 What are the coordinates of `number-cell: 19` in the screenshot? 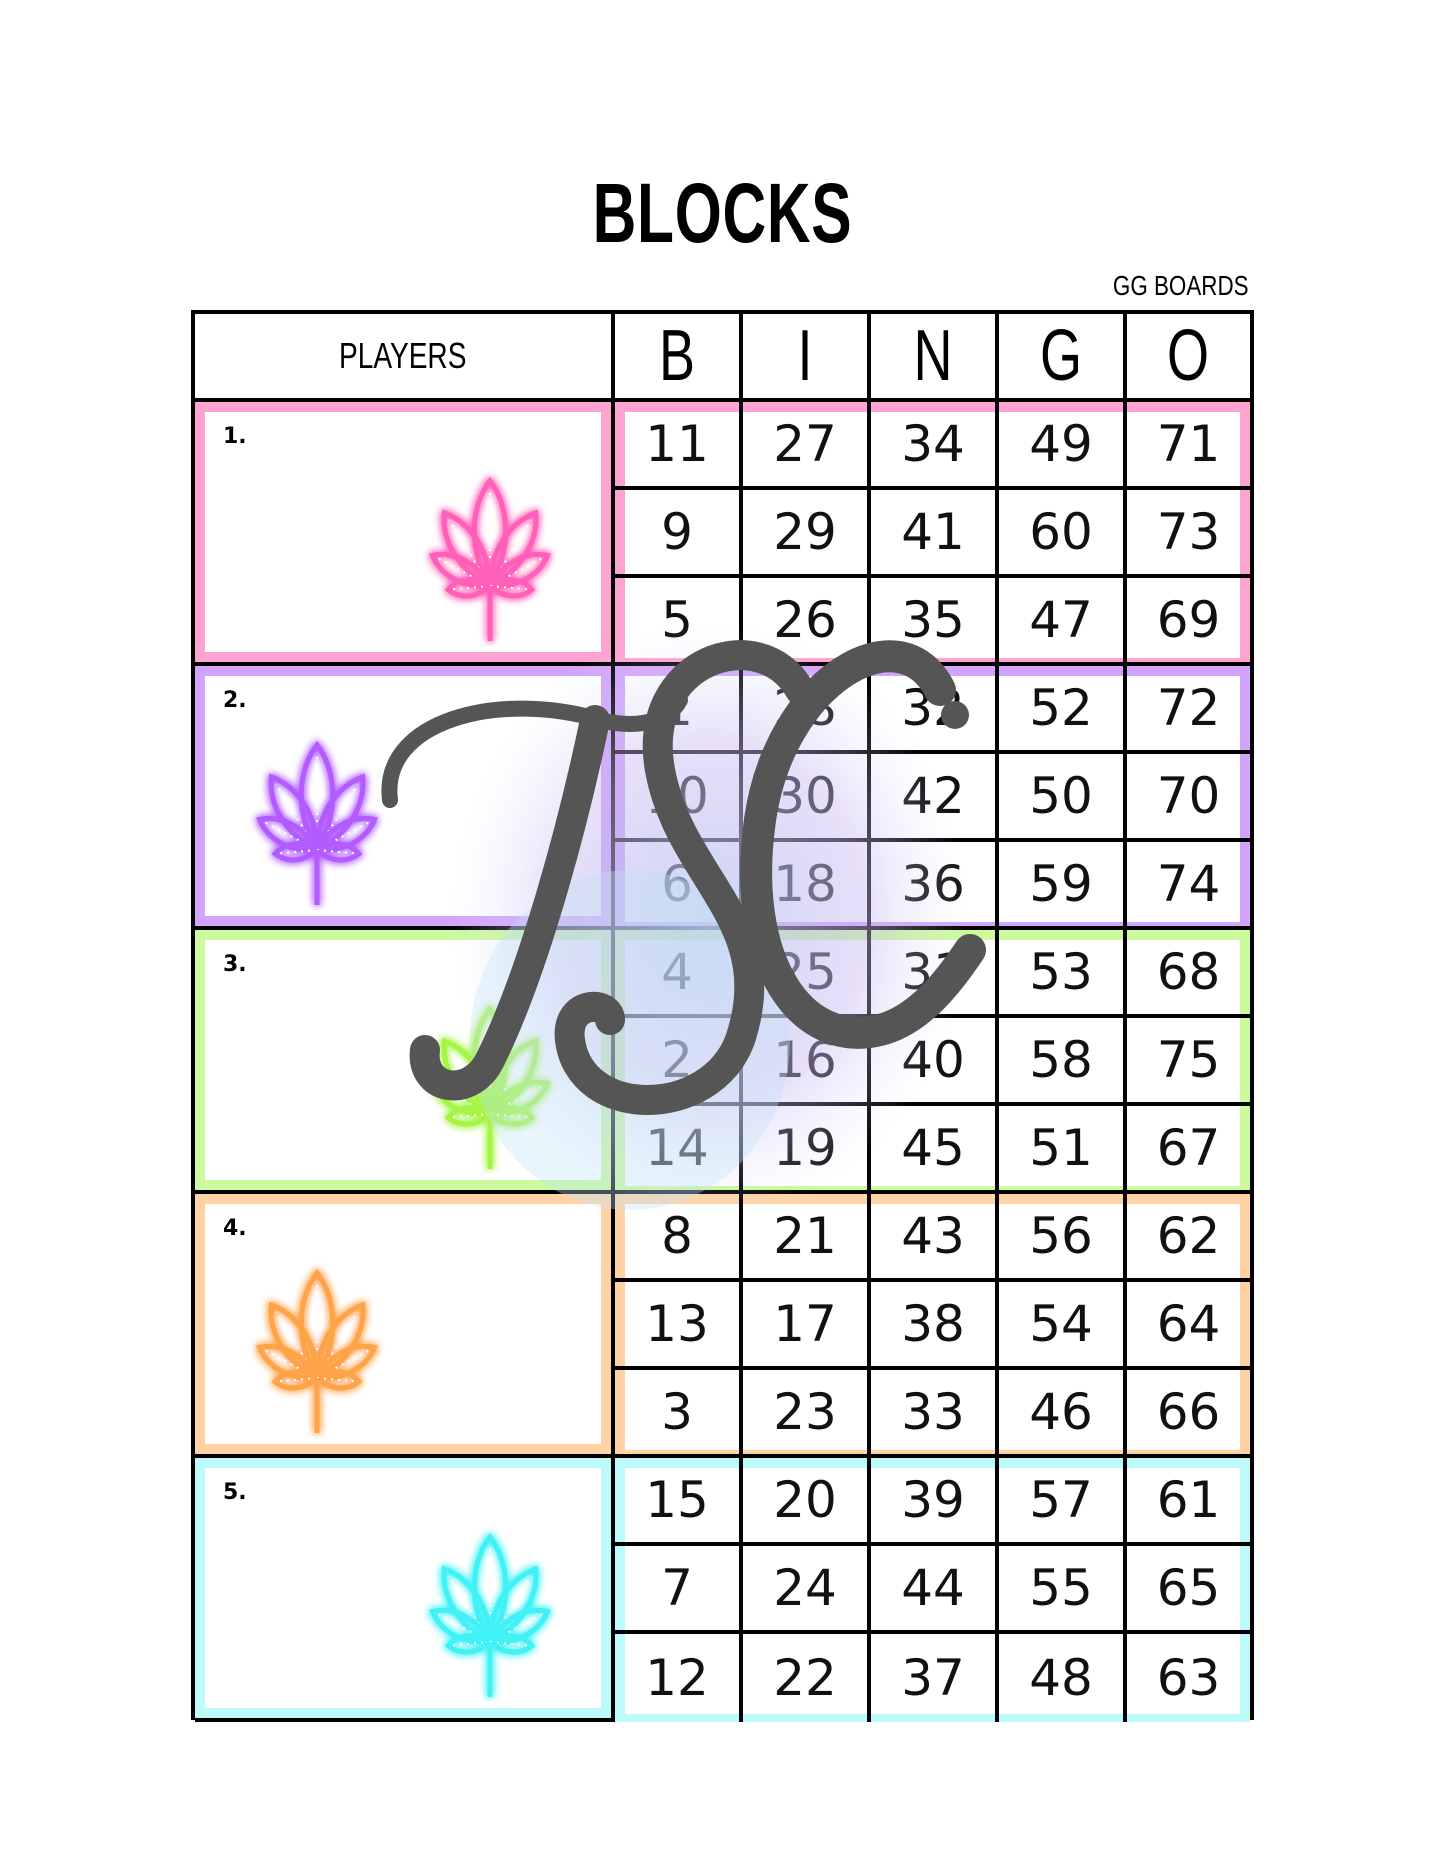 It's located at (807, 1150).